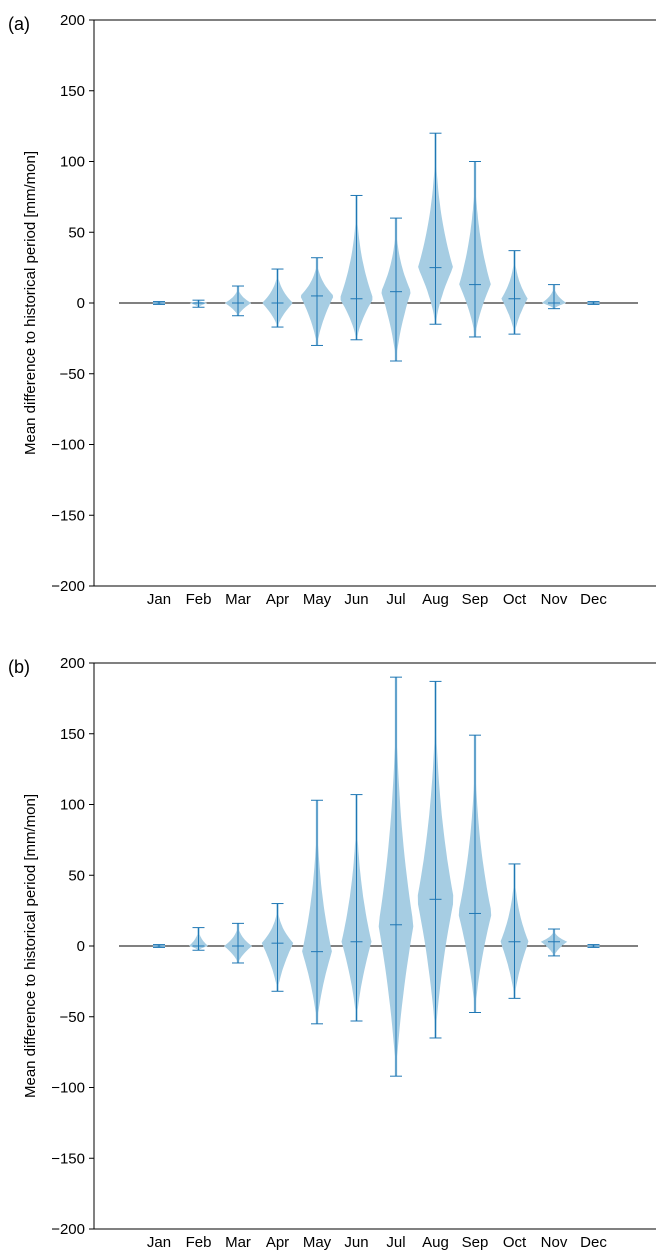 The image size is (657, 1253). What do you see at coordinates (72, 805) in the screenshot?
I see `panel-b-ytick-label: 100` at bounding box center [72, 805].